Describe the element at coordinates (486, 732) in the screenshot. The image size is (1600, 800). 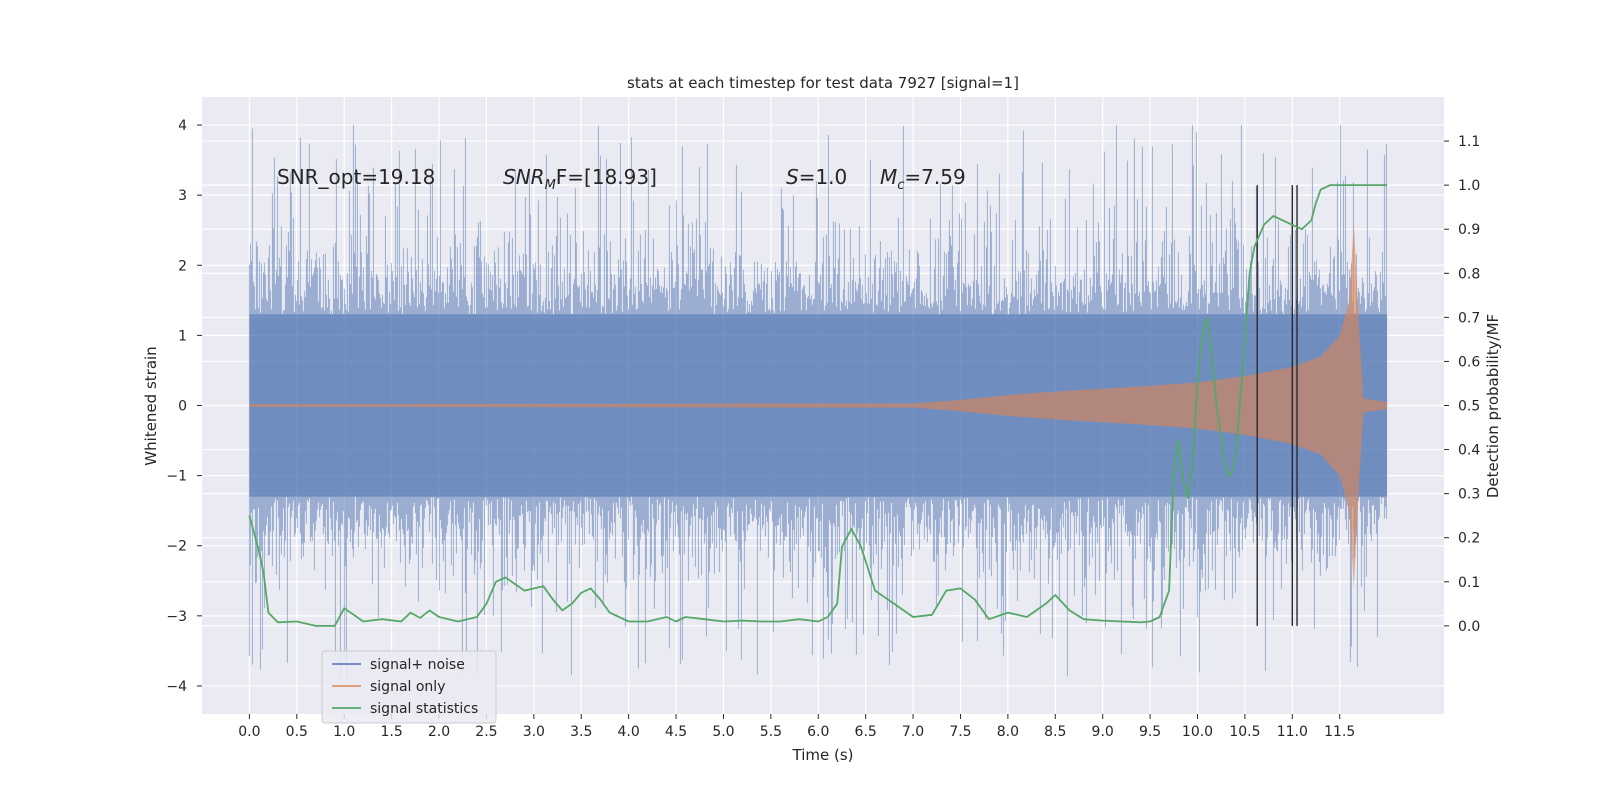
I see `x-tick-label: 2.5` at that location.